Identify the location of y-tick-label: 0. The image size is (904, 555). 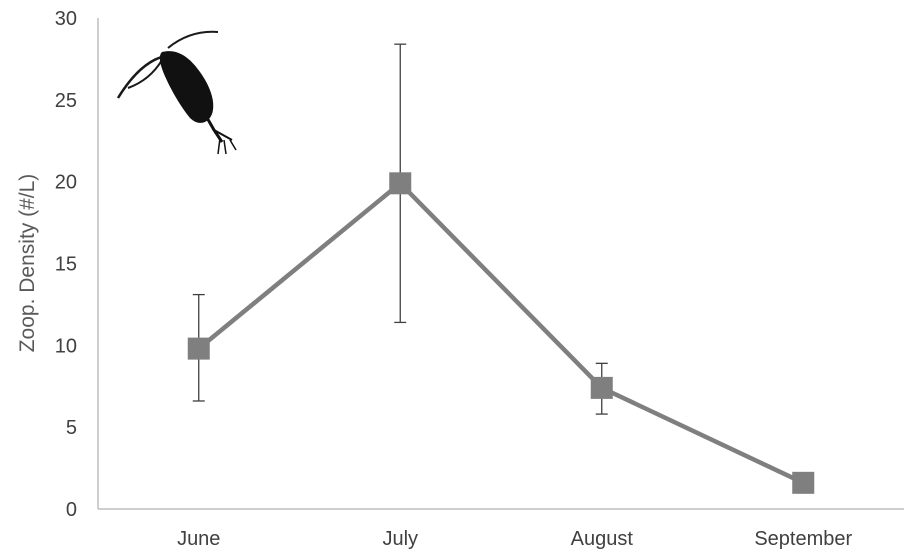
(71, 510).